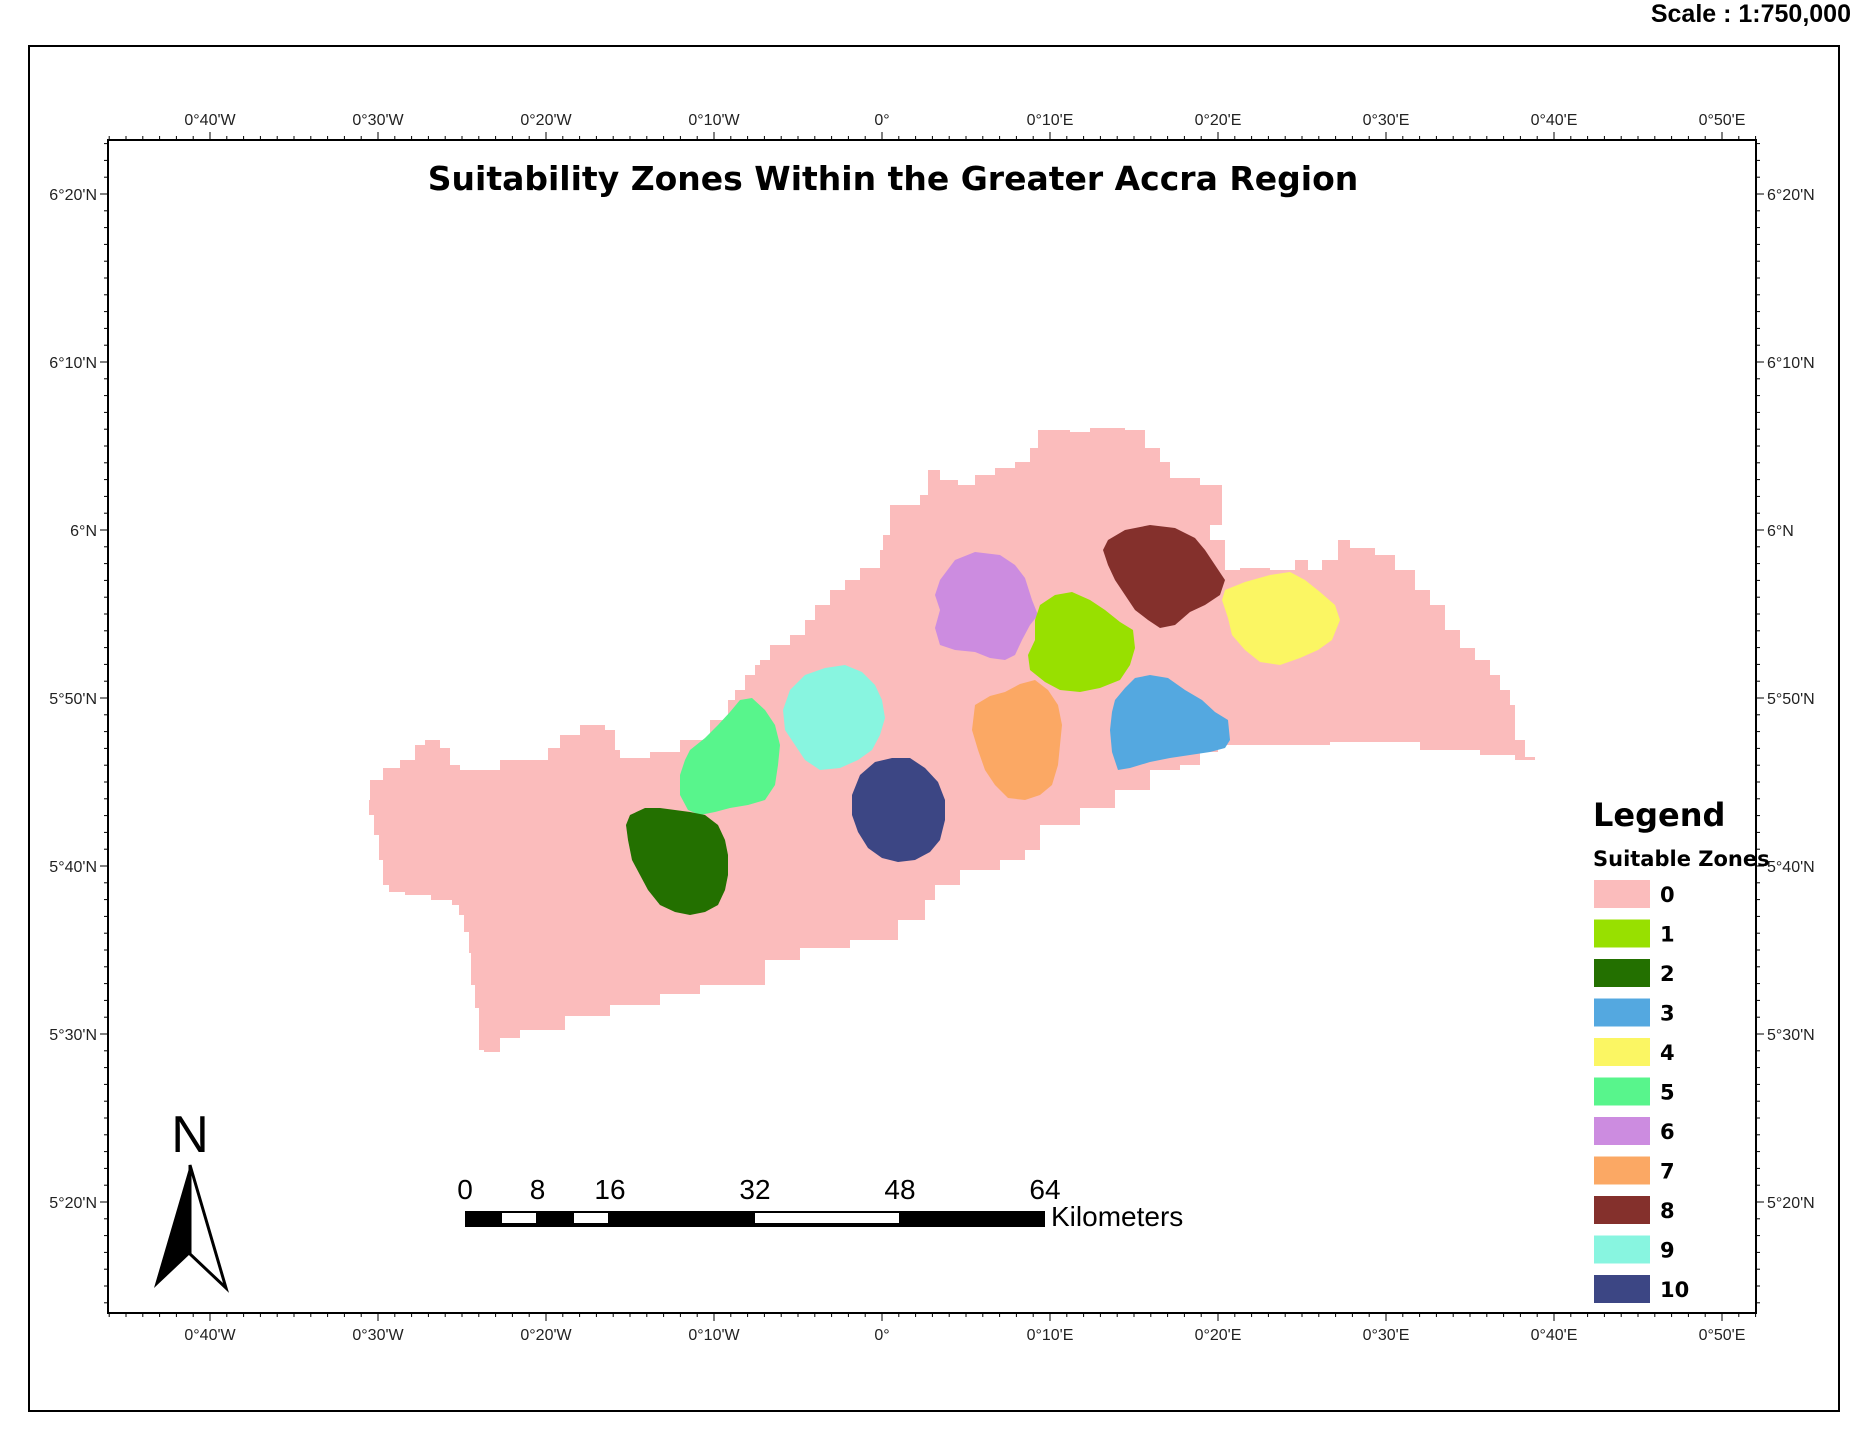 The image size is (1869, 1432). Describe the element at coordinates (609, 1189) in the screenshot. I see `scale-bar-label: 16` at that location.